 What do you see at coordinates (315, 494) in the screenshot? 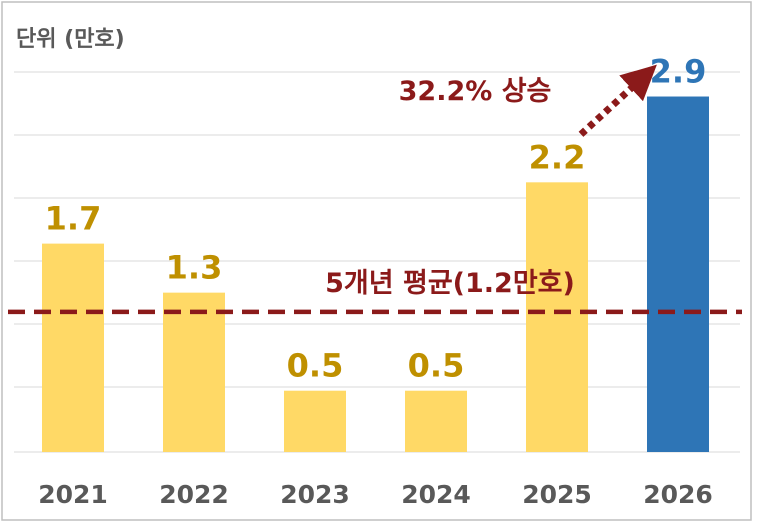
I see `x-tick-2023: 2023` at bounding box center [315, 494].